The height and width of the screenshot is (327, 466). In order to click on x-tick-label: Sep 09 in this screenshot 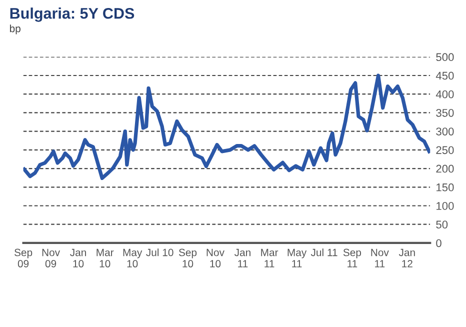, I will do `click(23, 258)`.